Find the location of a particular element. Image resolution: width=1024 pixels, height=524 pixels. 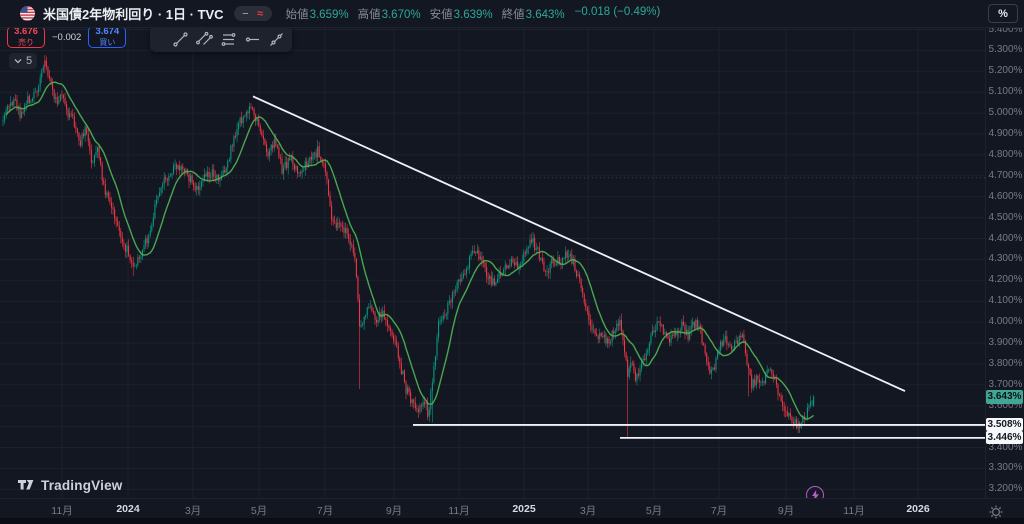

bottom-window-edge is located at coordinates (512, 521).